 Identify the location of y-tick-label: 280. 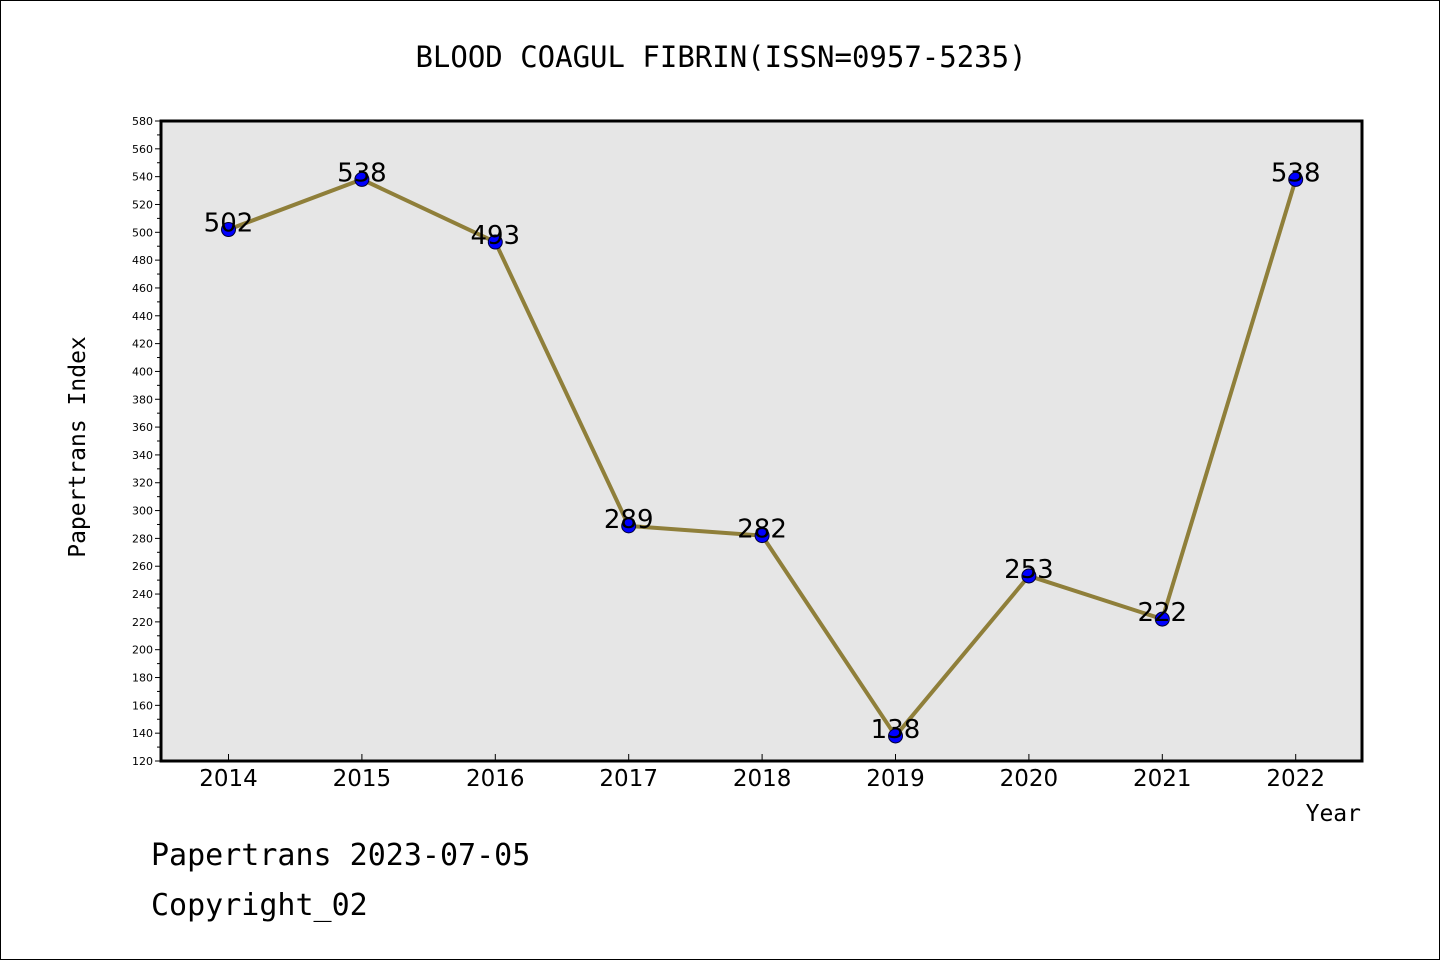
(142, 538).